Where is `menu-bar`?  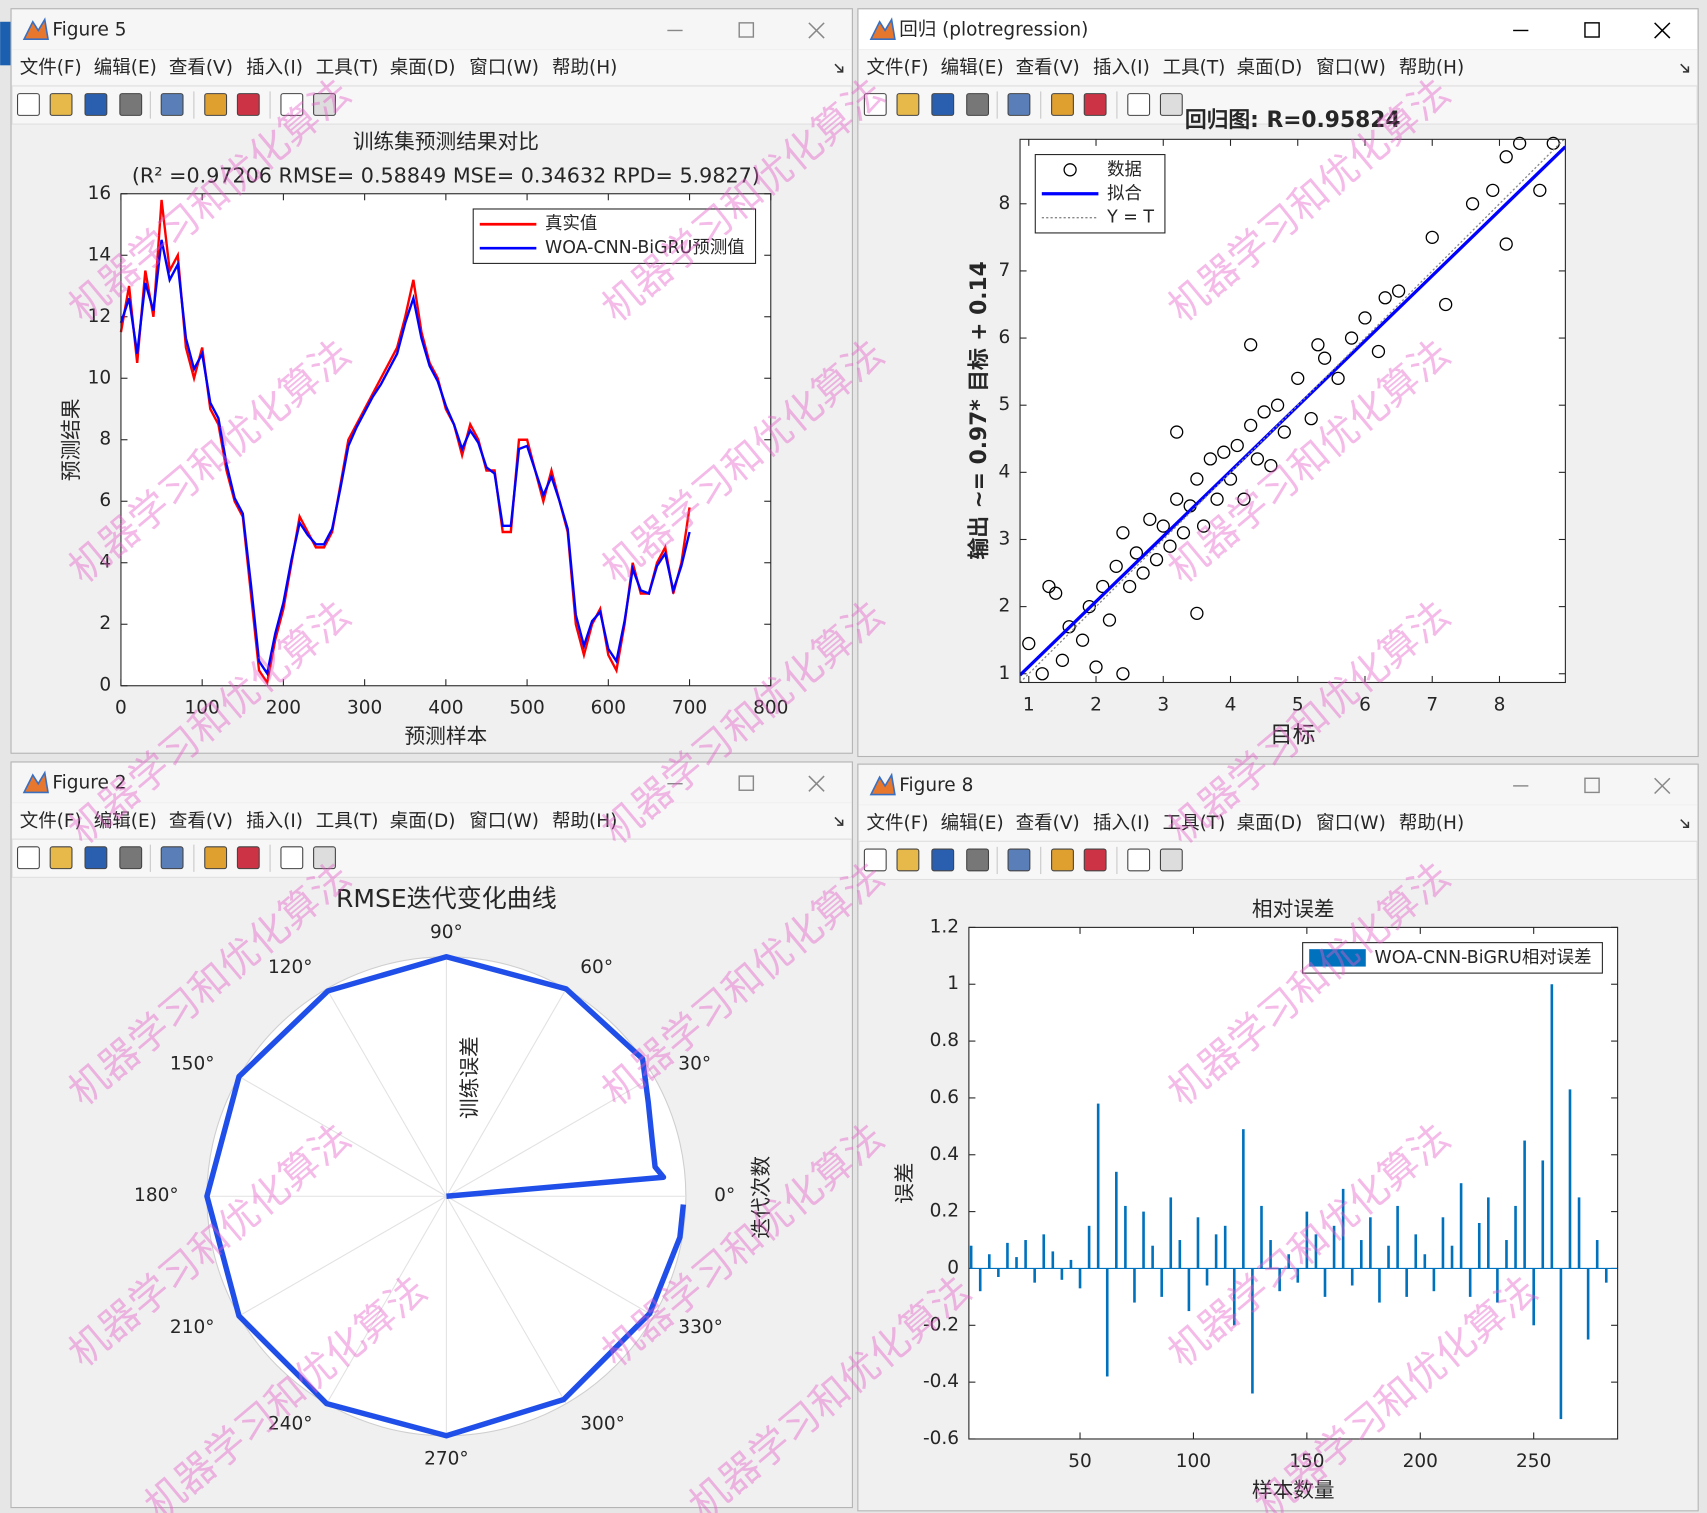
menu-bar is located at coordinates (1278, 67).